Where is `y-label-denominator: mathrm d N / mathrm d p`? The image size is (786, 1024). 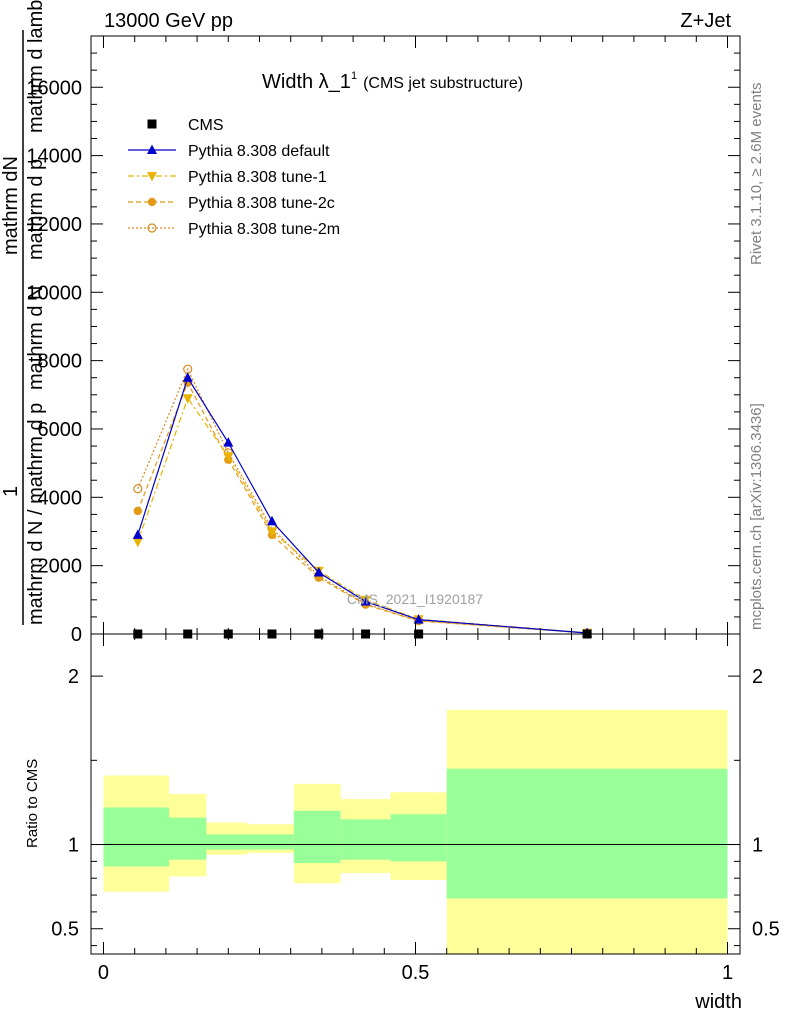
y-label-denominator: mathrm d N / mathrm d p is located at coordinates (36, 514).